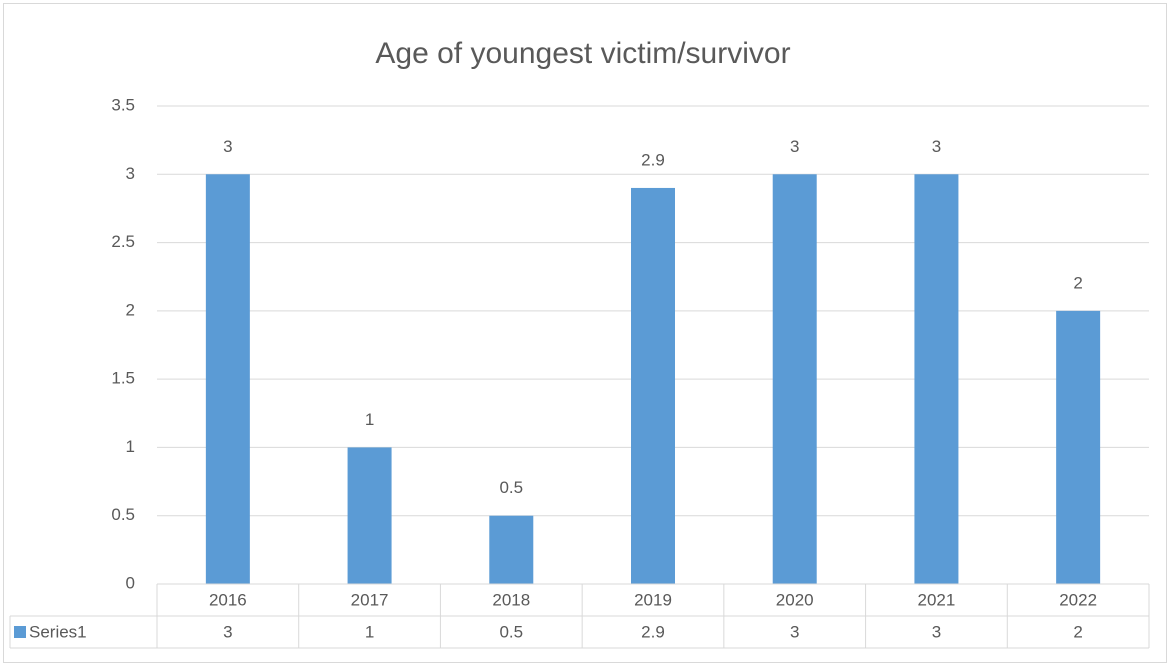  What do you see at coordinates (123, 514) in the screenshot?
I see `y-tick-label: 0.5` at bounding box center [123, 514].